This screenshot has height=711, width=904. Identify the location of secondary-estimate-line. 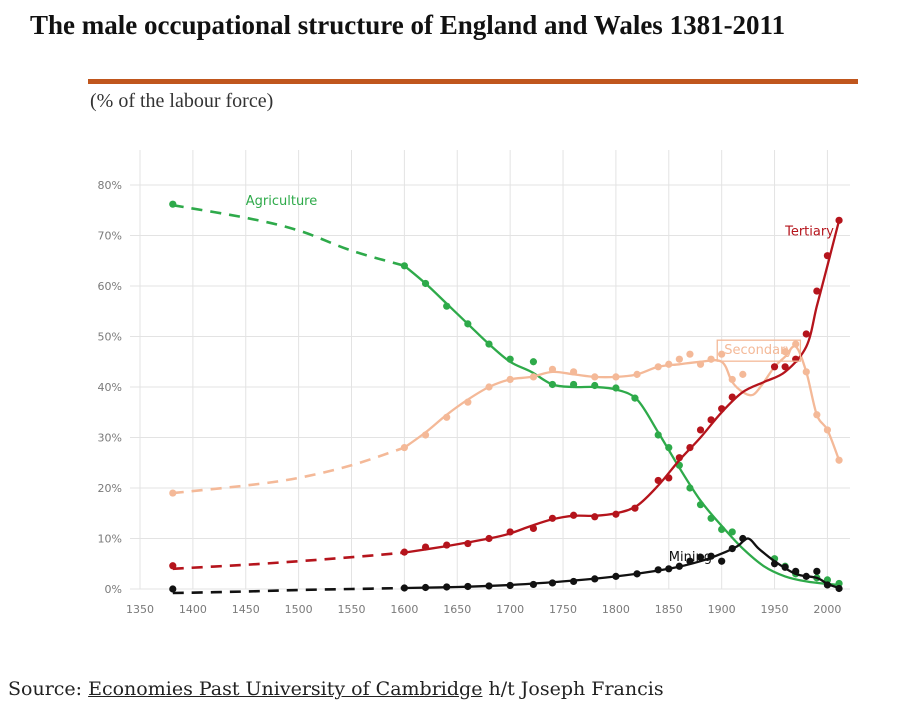
(288, 470).